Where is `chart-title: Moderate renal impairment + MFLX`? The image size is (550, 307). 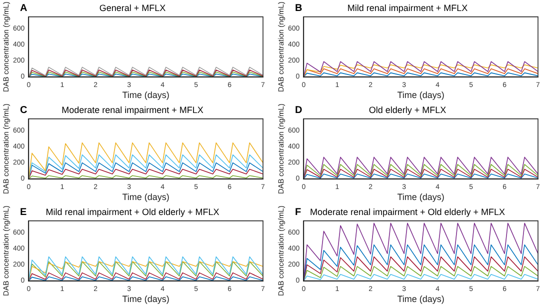
chart-title: Moderate renal impairment + MFLX is located at coordinates (133, 109).